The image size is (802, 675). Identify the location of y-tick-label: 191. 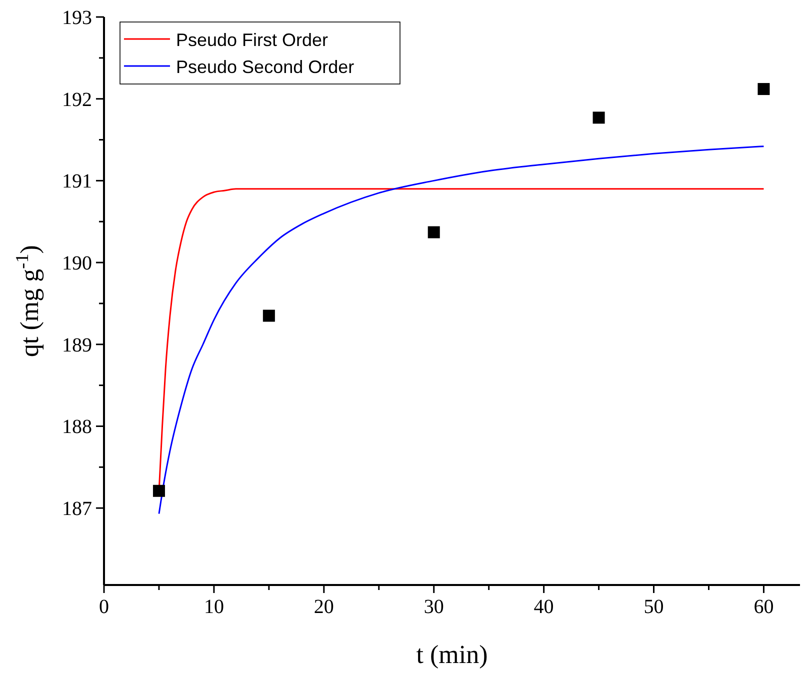
(77, 181).